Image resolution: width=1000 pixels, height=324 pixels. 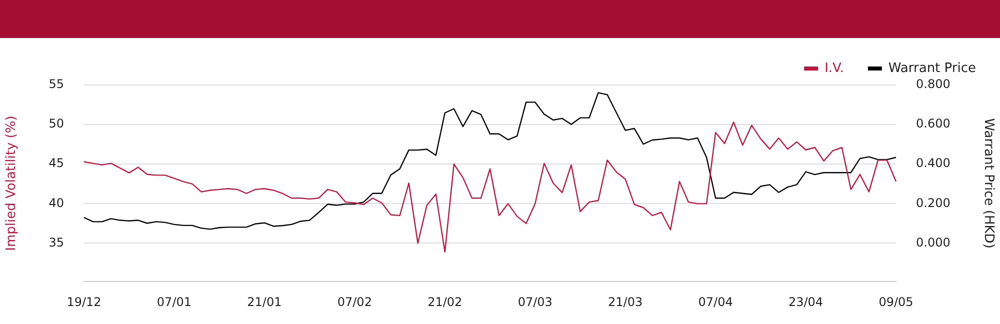 I want to click on y2-tick-label: 0.600, so click(x=933, y=123).